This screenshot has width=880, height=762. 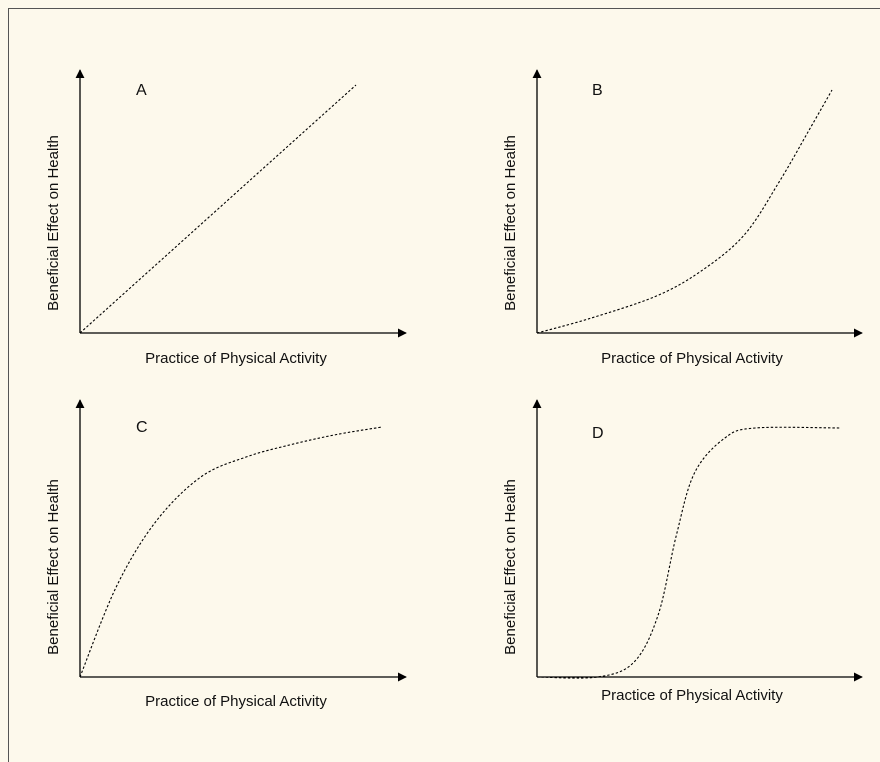 What do you see at coordinates (598, 433) in the screenshot?
I see `panel-letter: D` at bounding box center [598, 433].